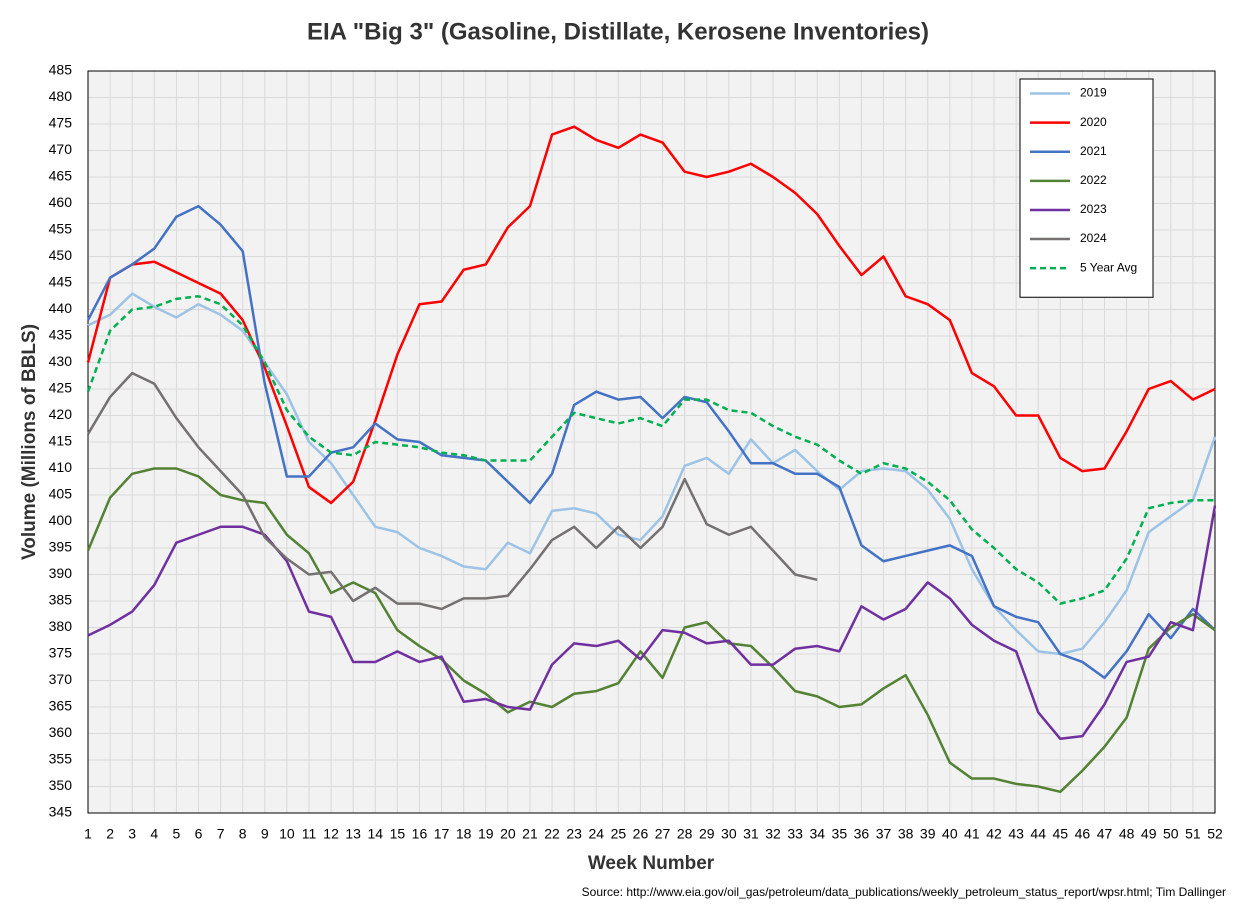 The height and width of the screenshot is (913, 1246). What do you see at coordinates (61, 759) in the screenshot?
I see `y-tick-label: 355` at bounding box center [61, 759].